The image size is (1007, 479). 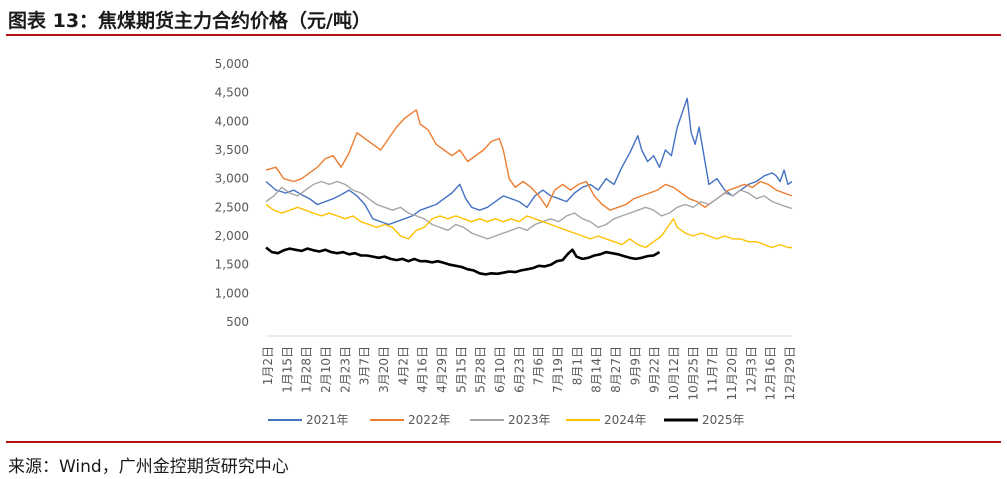 What do you see at coordinates (790, 373) in the screenshot?
I see `x-tick-label: 12月29日` at bounding box center [790, 373].